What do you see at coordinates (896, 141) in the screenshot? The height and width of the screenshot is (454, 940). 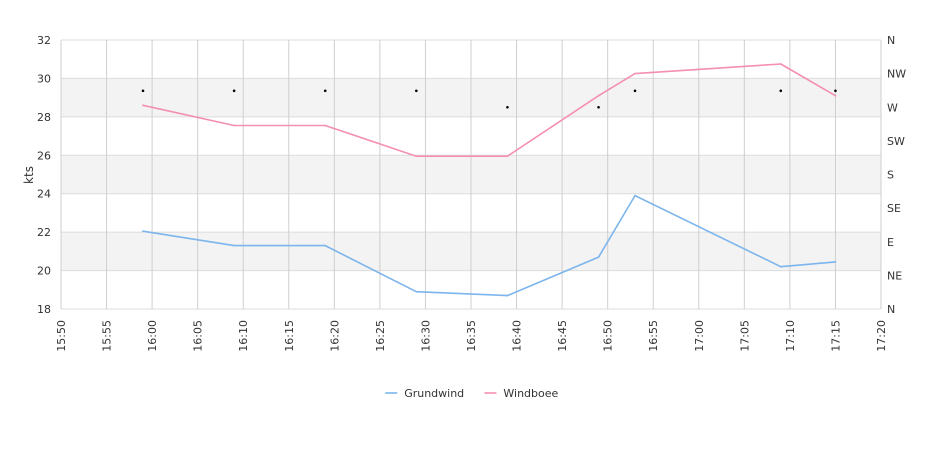 I see `y2-tick-label: SW` at bounding box center [896, 141].